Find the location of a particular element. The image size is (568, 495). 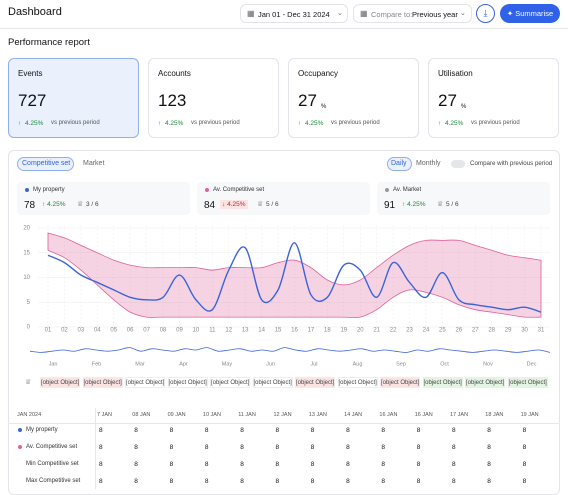

month-label: Jun is located at coordinates (270, 364).